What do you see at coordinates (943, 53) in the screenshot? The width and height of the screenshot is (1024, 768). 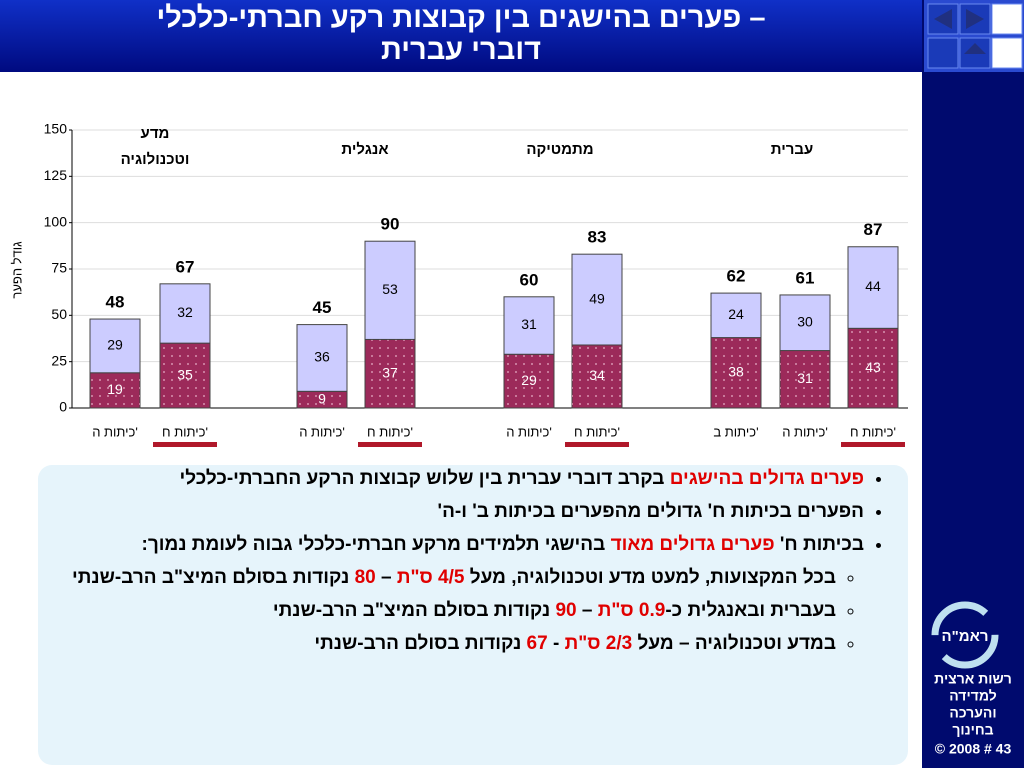 I see `nav-return` at bounding box center [943, 53].